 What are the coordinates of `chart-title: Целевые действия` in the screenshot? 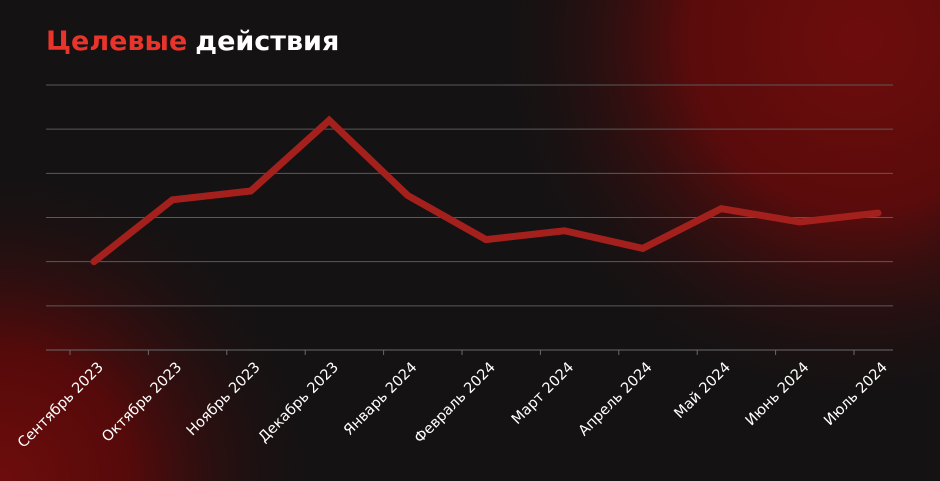 It's located at (192, 41).